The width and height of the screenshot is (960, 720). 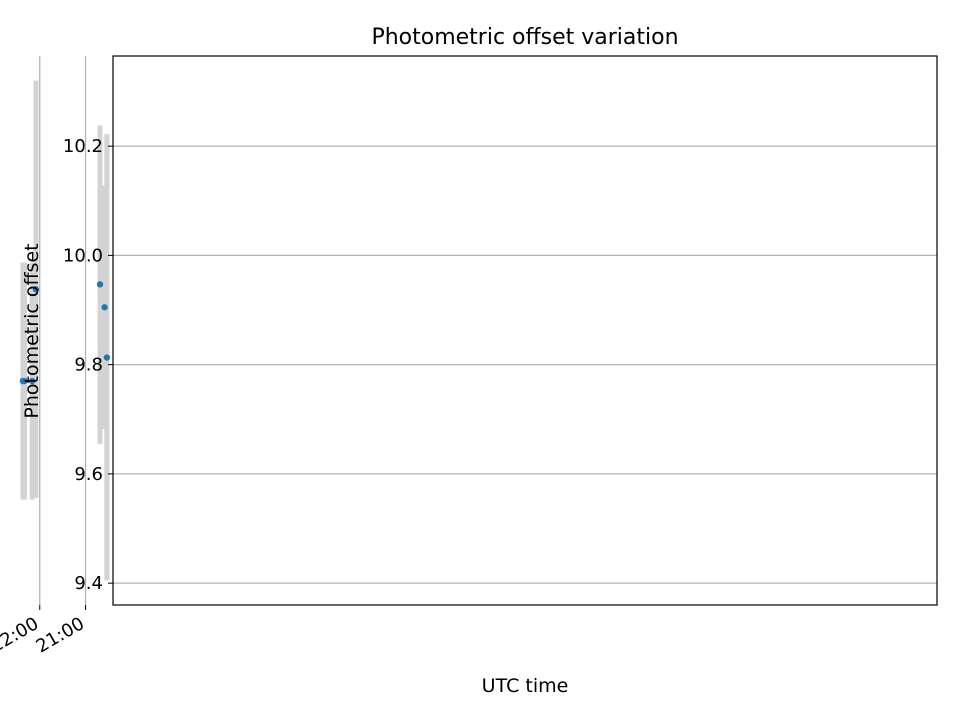 I want to click on y-tick-label: 10.0, so click(x=83, y=255).